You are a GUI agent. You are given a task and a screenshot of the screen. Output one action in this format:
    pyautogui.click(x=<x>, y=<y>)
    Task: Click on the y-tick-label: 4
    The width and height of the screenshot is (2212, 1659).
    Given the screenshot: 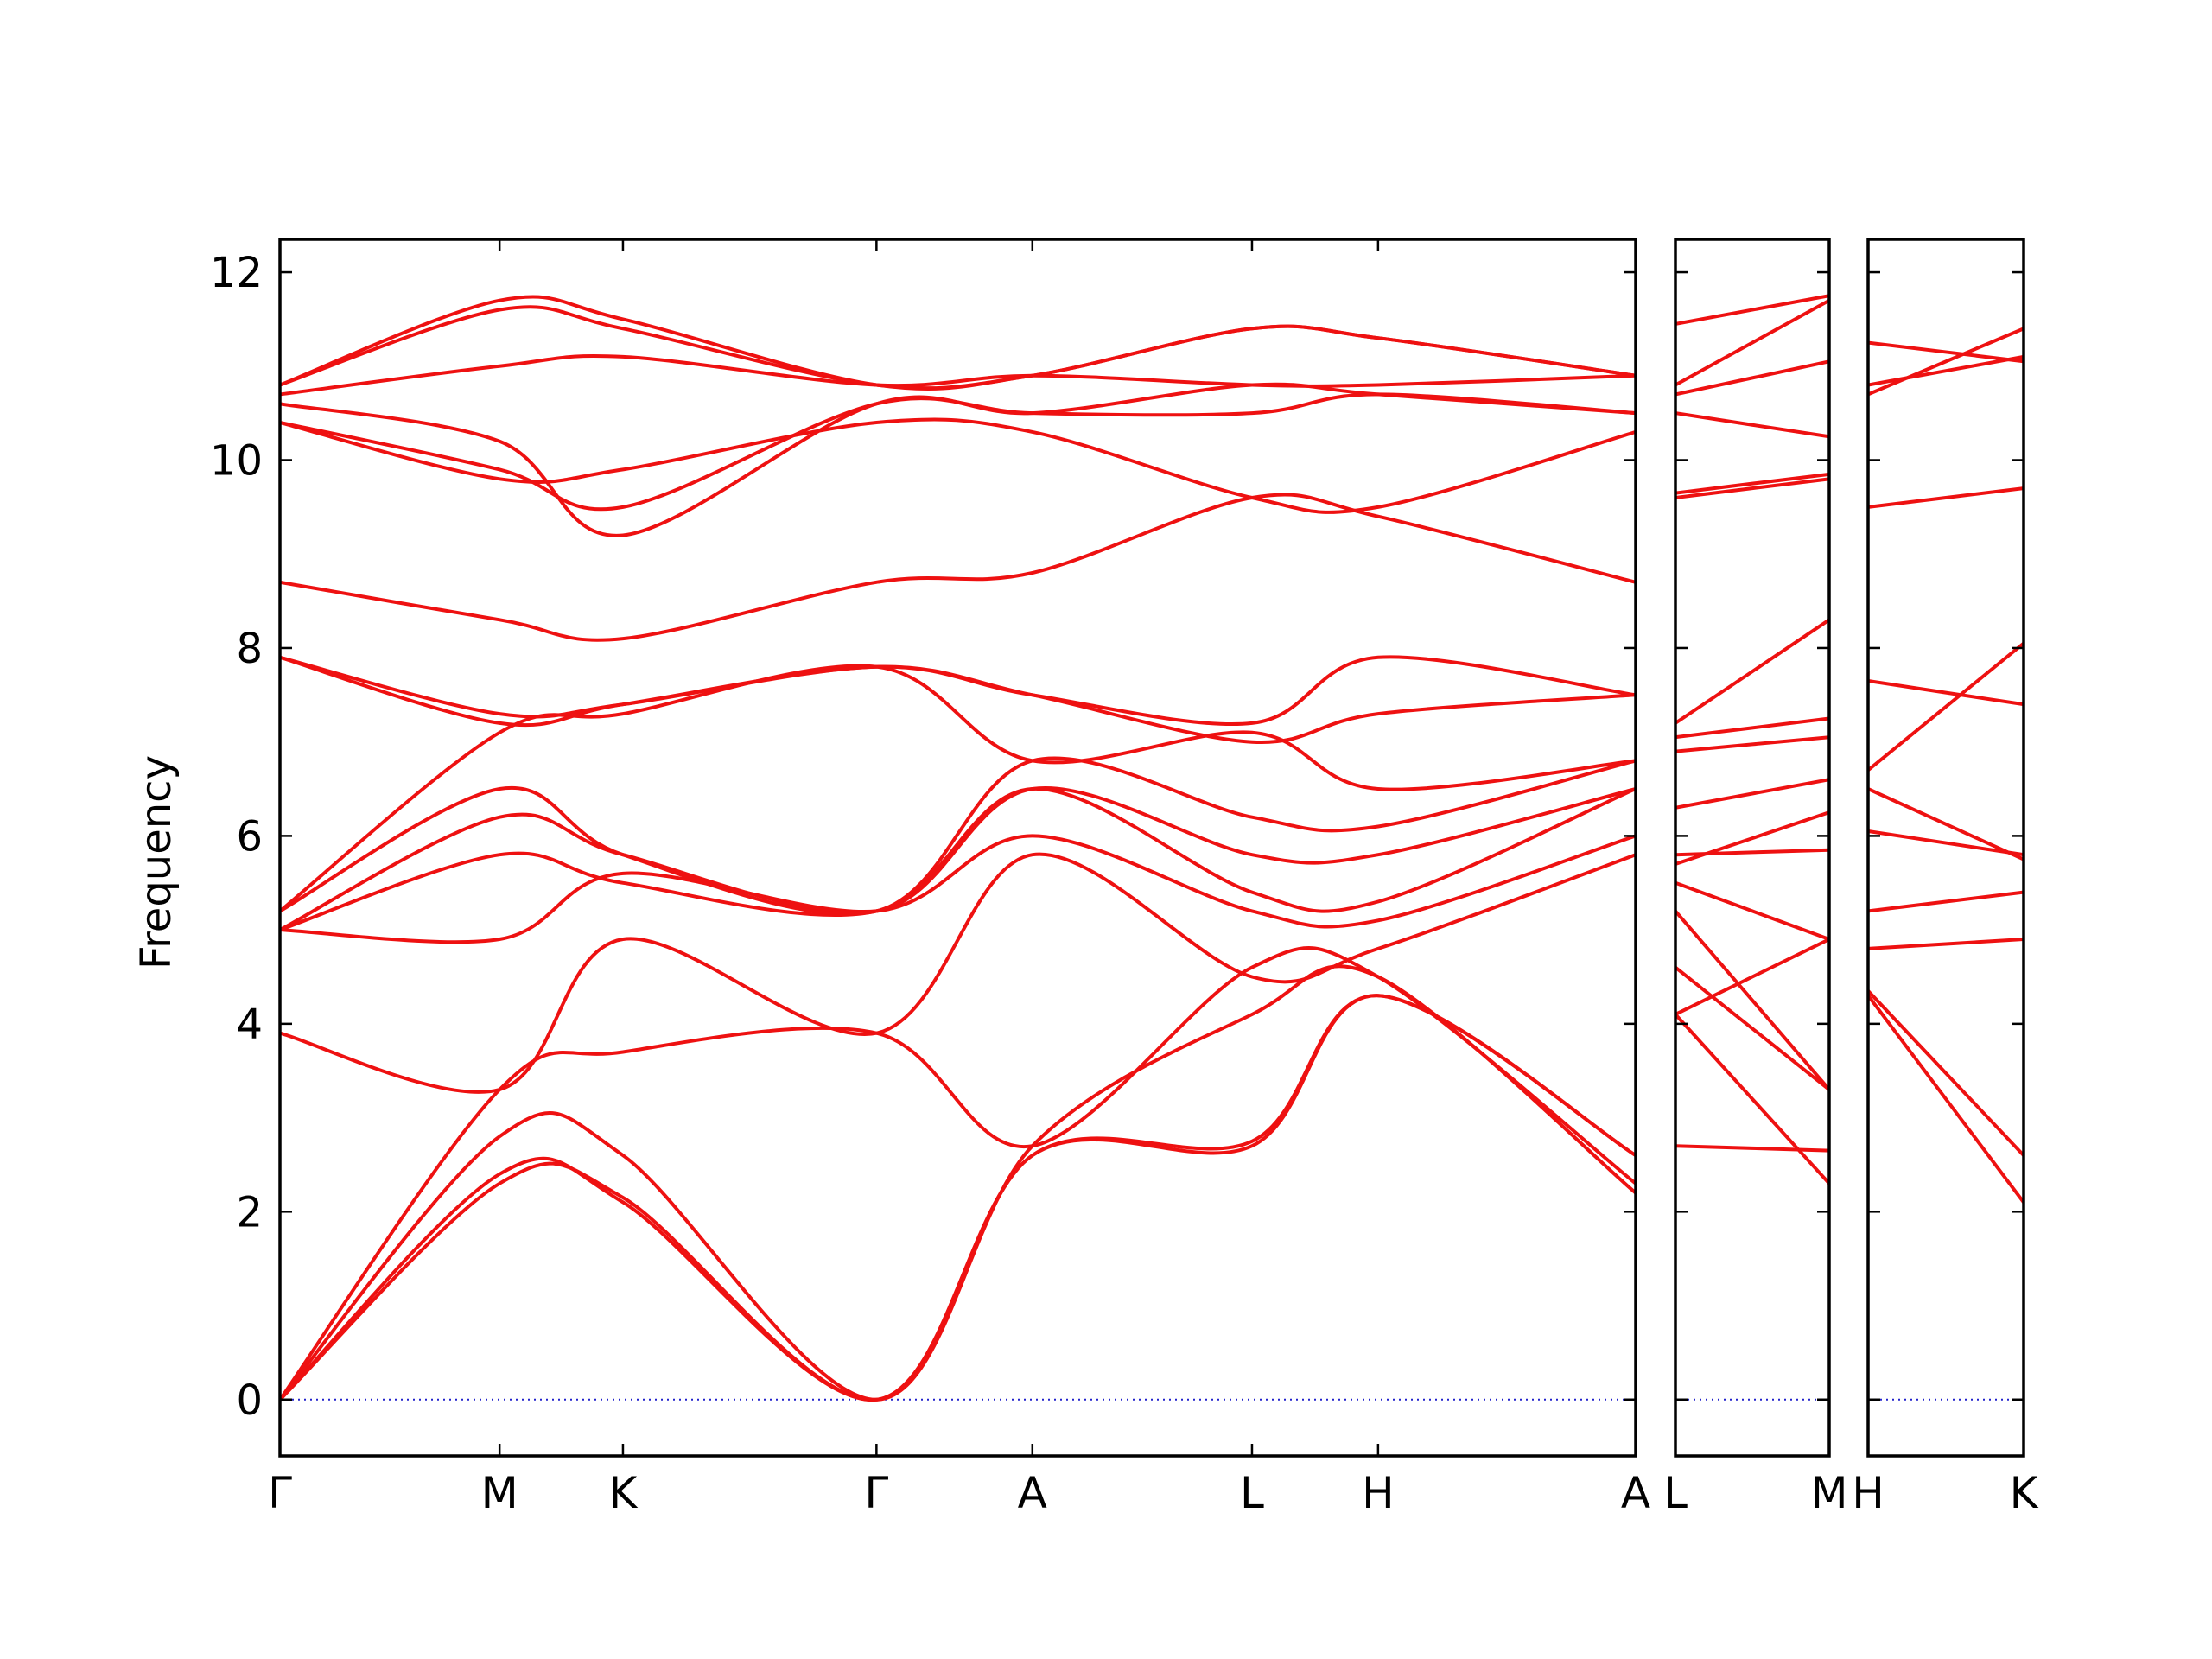 What is the action you would take?
    pyautogui.click(x=249, y=1025)
    